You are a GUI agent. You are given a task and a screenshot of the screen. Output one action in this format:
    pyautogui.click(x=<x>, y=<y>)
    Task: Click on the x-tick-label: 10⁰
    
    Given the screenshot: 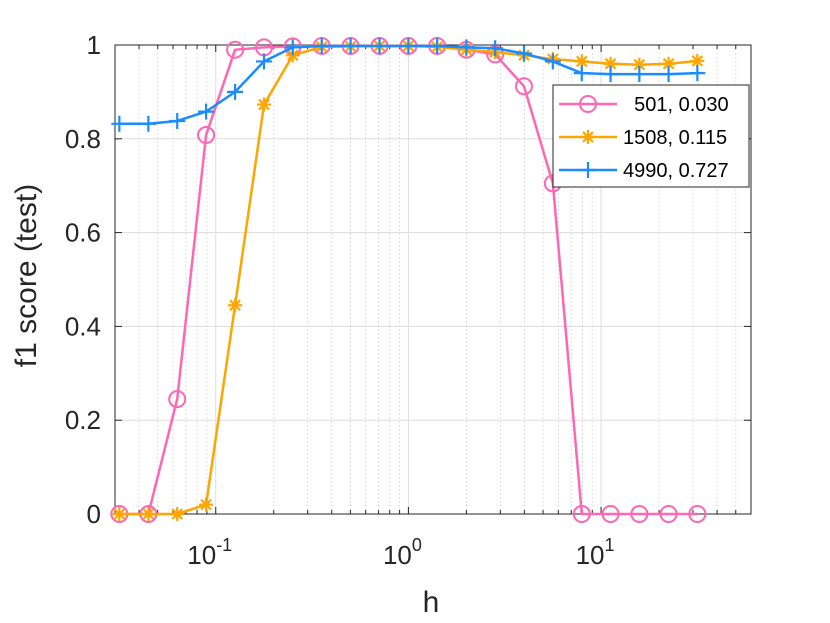 What is the action you would take?
    pyautogui.click(x=402, y=552)
    